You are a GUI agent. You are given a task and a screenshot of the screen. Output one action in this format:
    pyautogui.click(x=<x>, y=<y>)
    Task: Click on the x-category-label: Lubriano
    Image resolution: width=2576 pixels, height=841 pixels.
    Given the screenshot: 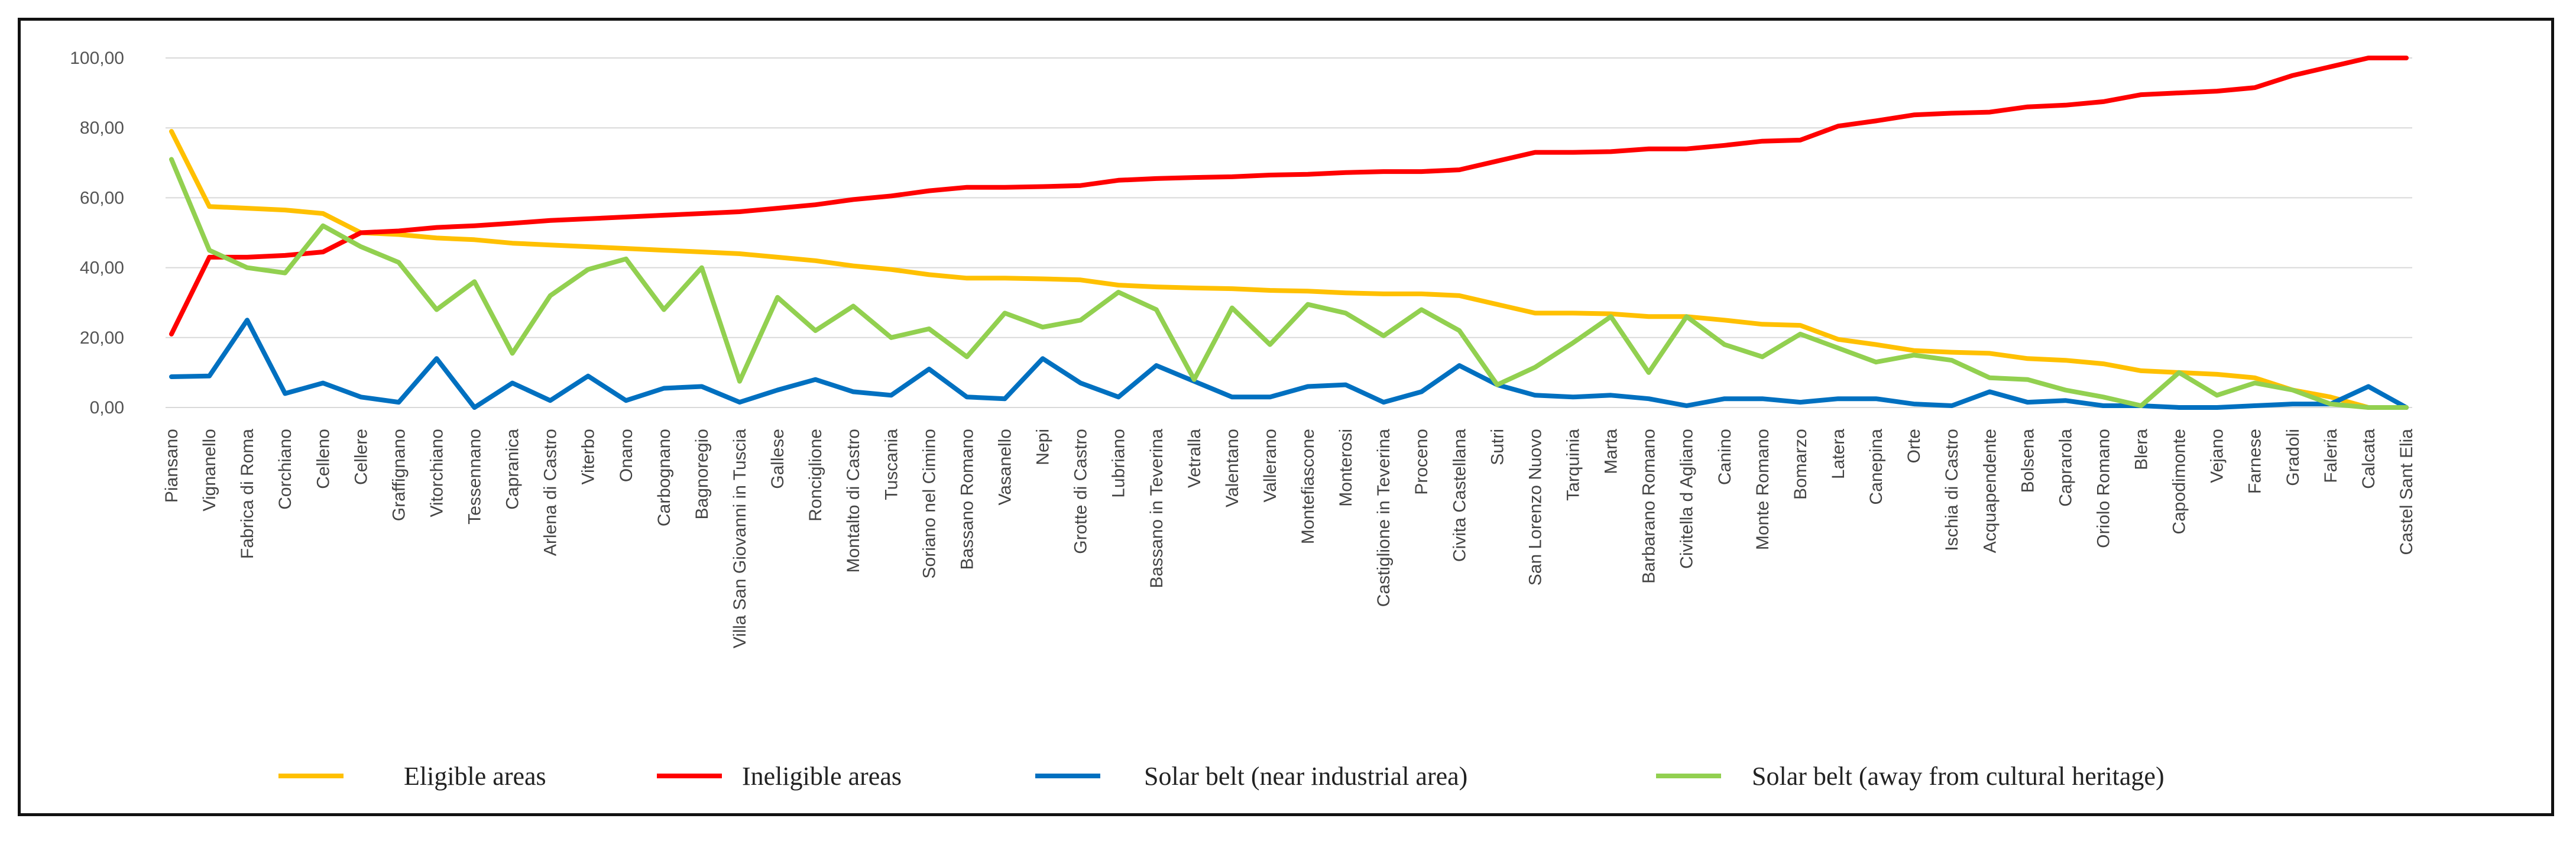 What is the action you would take?
    pyautogui.click(x=1119, y=463)
    